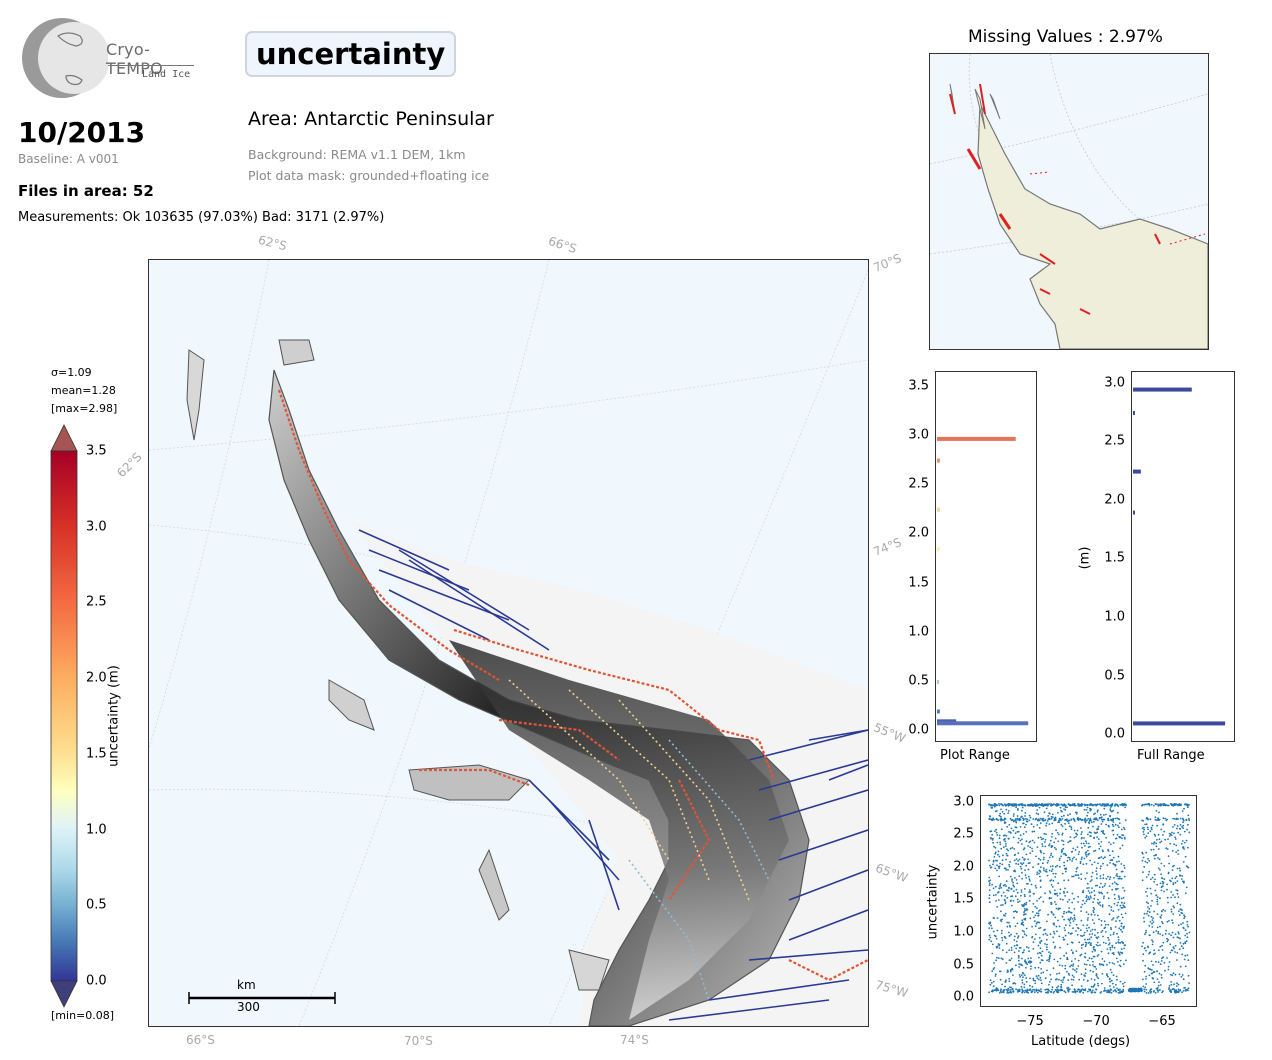 This screenshot has width=1272, height=1060. I want to click on scatter-xlabel: Latitude (degs), so click(1081, 1041).